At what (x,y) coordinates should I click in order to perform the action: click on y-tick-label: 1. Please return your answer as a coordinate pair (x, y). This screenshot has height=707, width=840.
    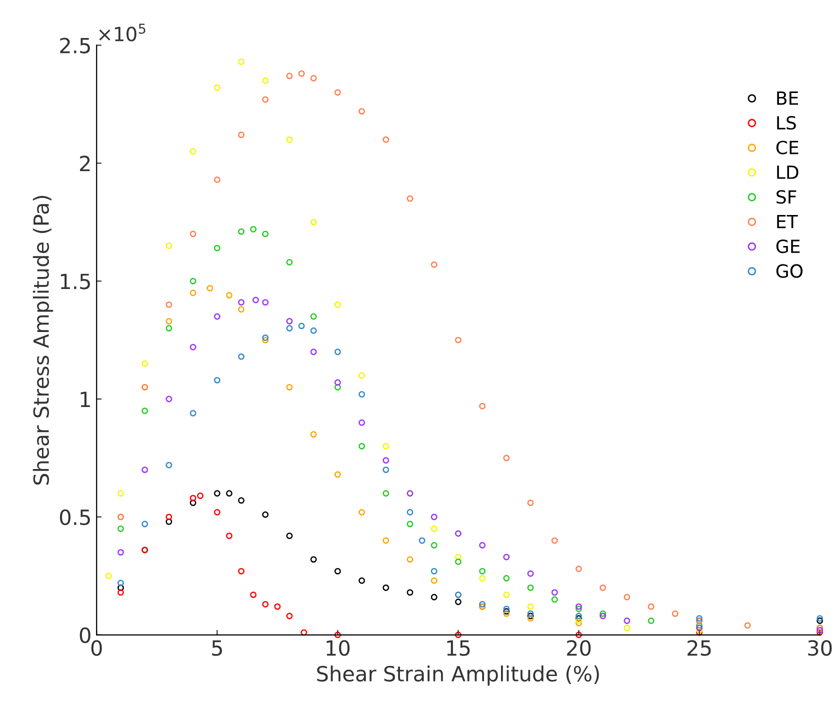
    Looking at the image, I should click on (85, 399).